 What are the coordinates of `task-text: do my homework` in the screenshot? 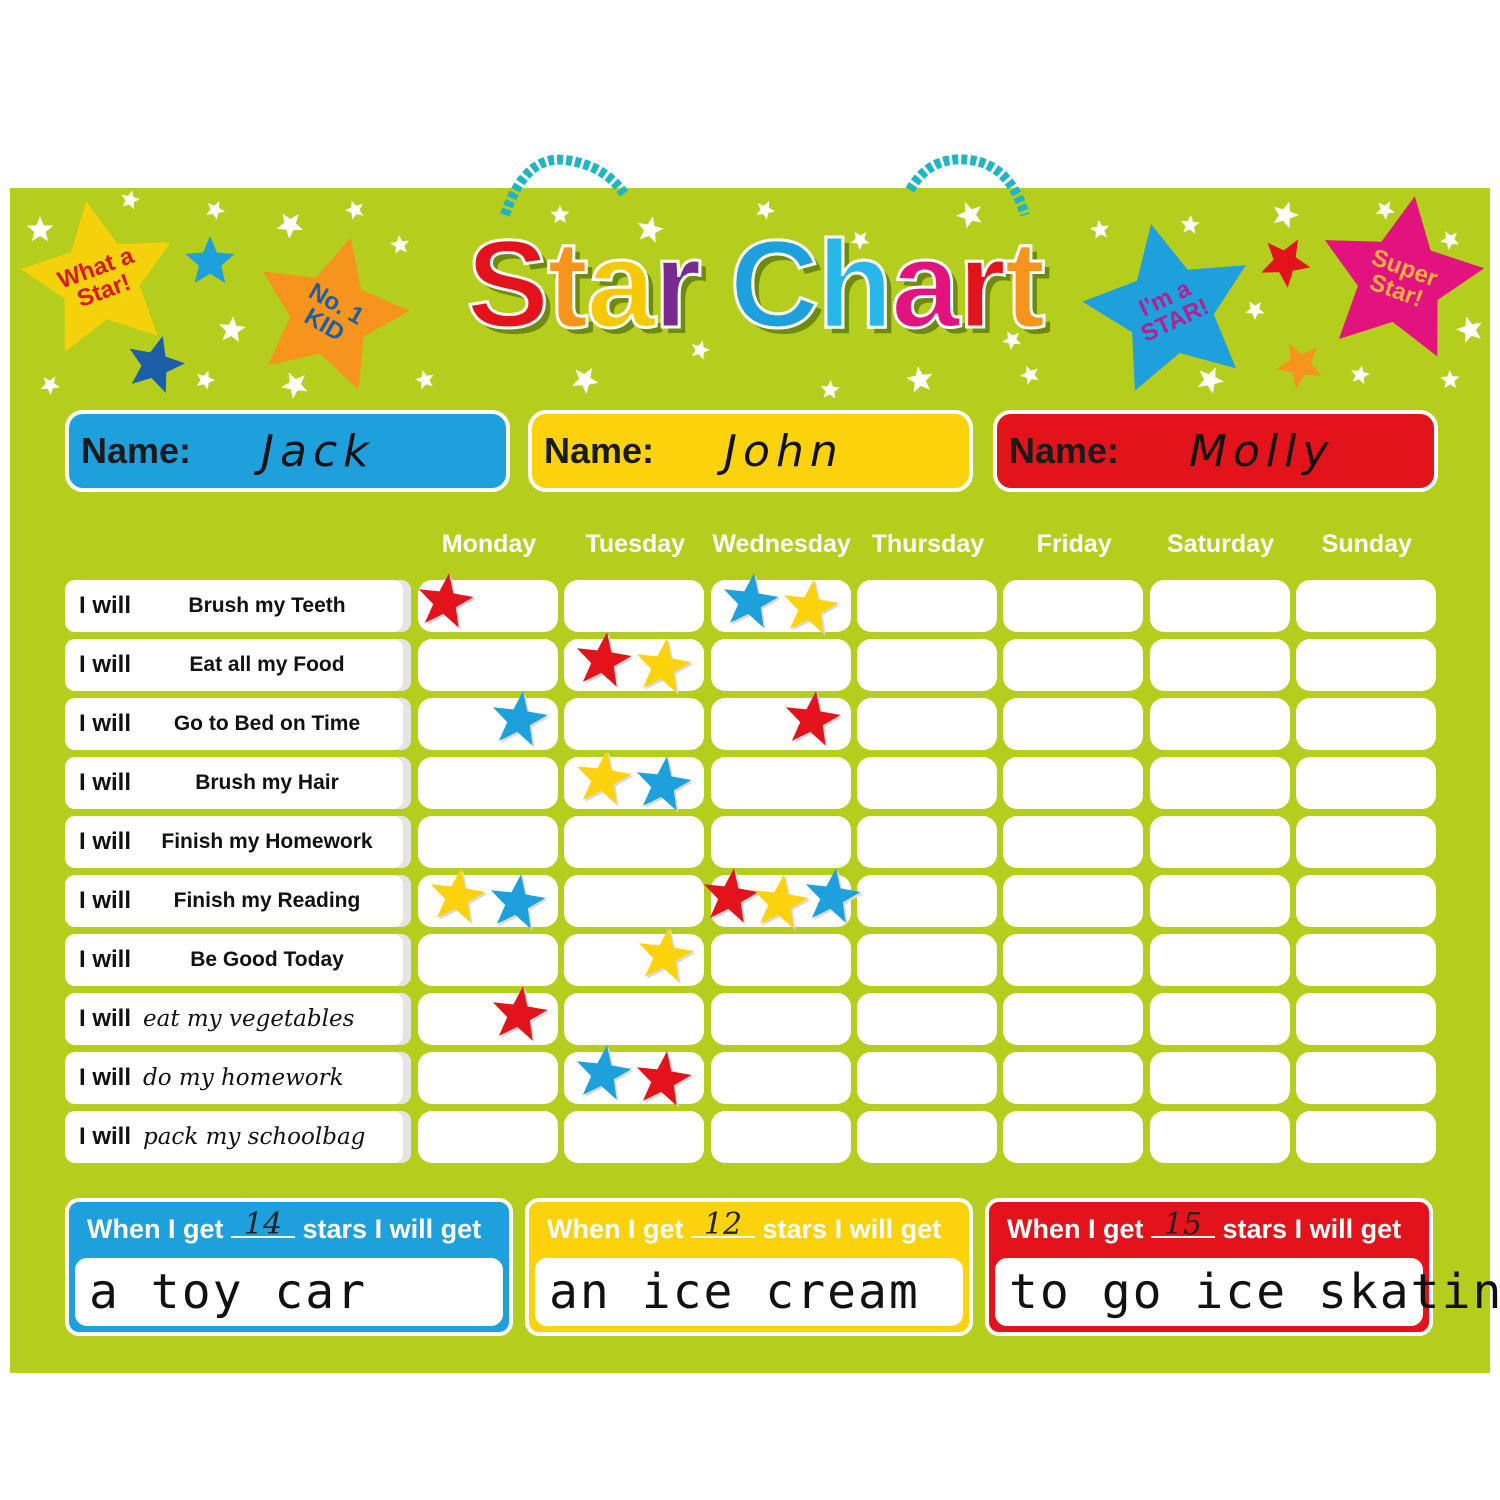 It's located at (243, 1078).